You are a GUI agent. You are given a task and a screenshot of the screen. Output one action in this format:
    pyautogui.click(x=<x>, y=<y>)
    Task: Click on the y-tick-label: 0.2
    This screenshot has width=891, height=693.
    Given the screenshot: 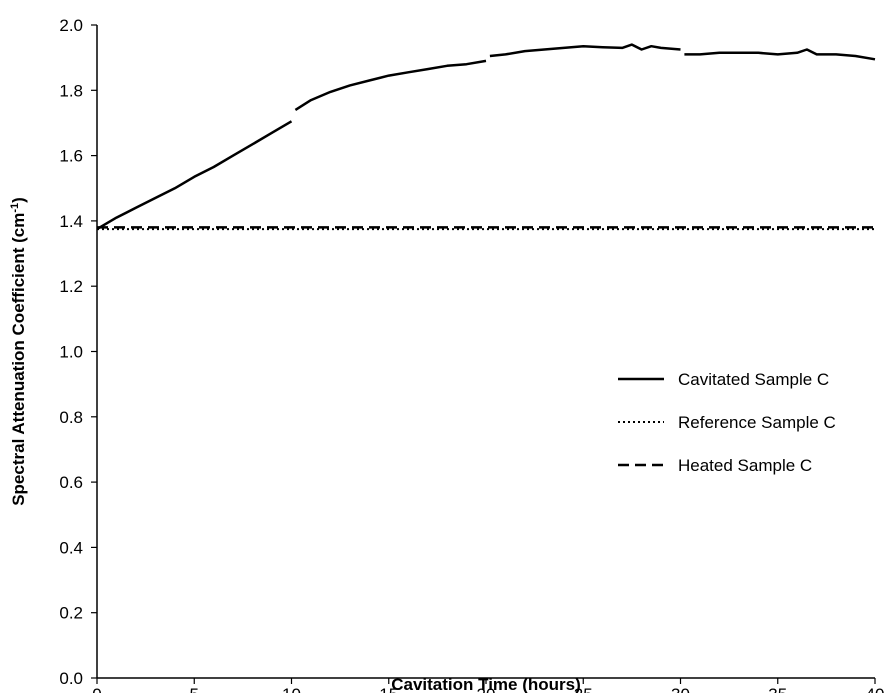 What is the action you would take?
    pyautogui.click(x=71, y=613)
    